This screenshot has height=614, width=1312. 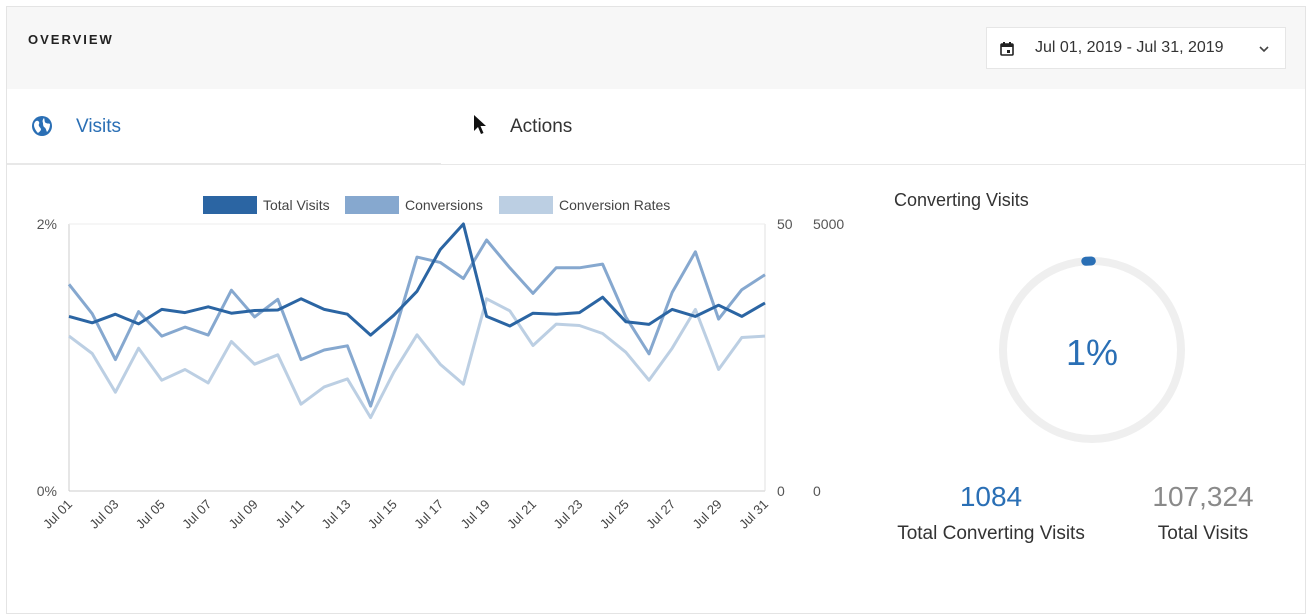 I want to click on tab-actions: Actions, so click(x=658, y=127).